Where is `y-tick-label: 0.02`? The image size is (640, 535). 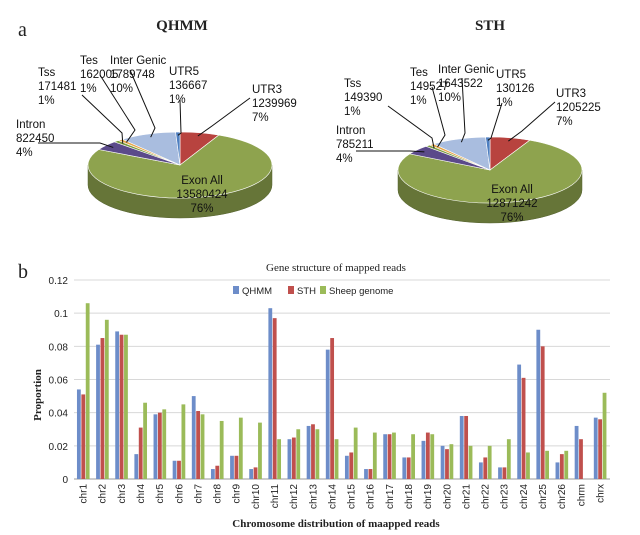
y-tick-label: 0.02 is located at coordinates (59, 447).